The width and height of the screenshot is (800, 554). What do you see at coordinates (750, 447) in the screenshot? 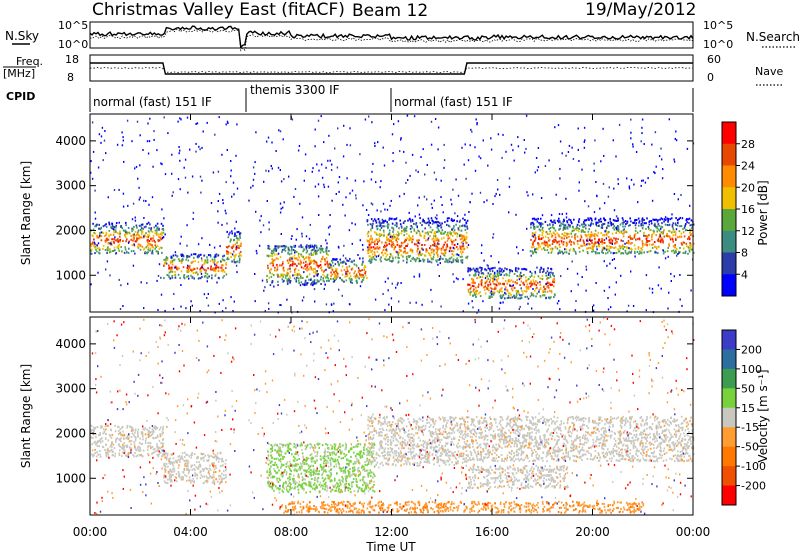
I see `colorbar-tick-label: -50` at bounding box center [750, 447].